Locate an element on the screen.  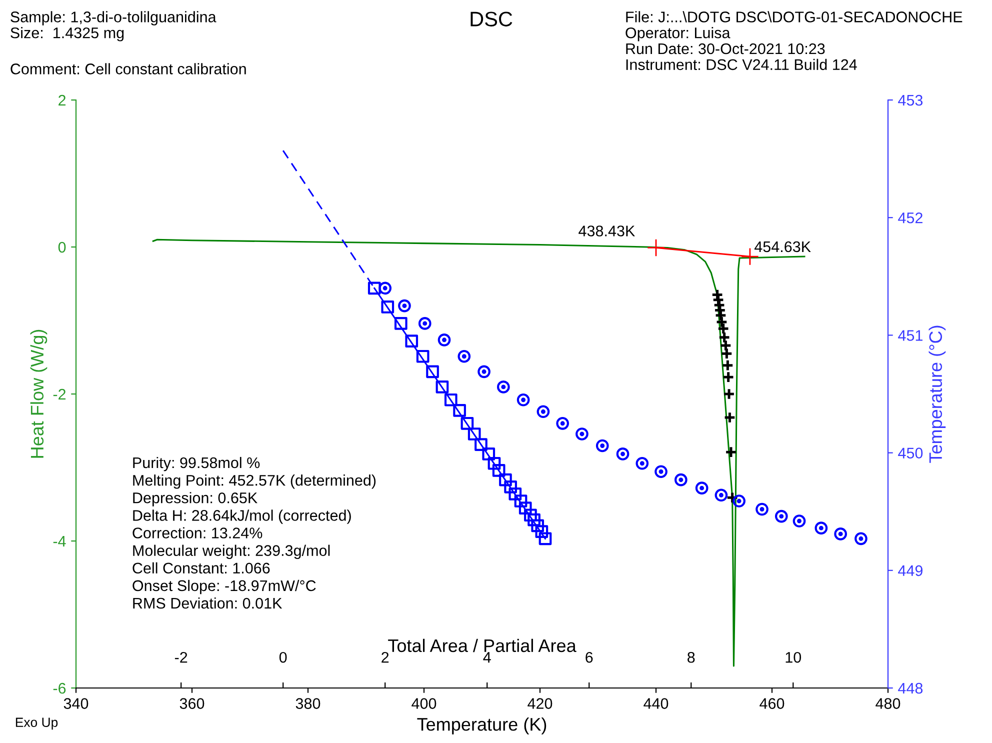
x-tick-label: 2 is located at coordinates (385, 657).